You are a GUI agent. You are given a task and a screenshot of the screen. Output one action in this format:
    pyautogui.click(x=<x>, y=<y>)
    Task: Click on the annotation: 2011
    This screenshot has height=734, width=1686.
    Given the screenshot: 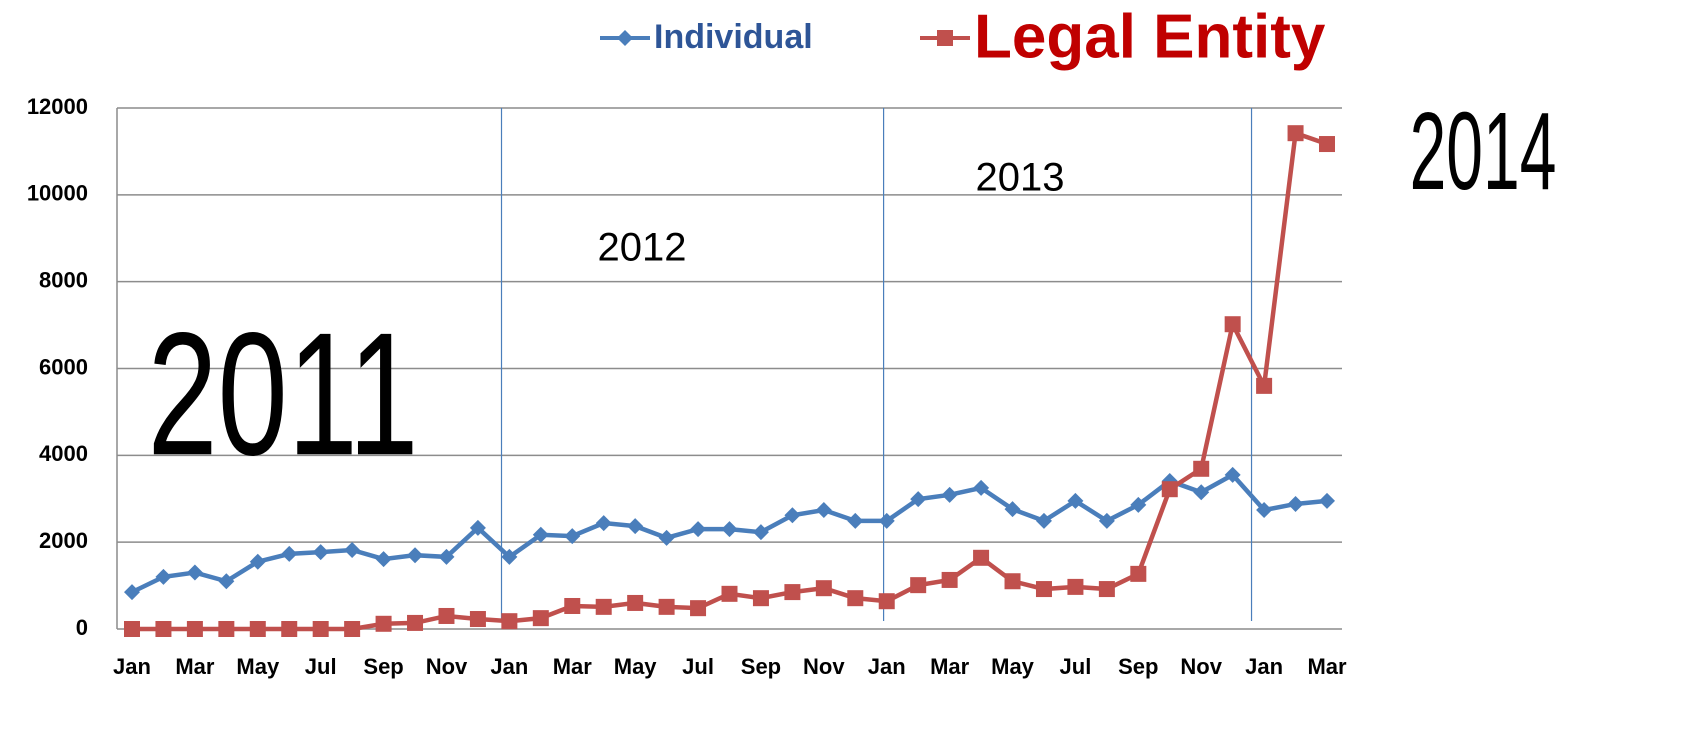 What is the action you would take?
    pyautogui.click(x=283, y=394)
    